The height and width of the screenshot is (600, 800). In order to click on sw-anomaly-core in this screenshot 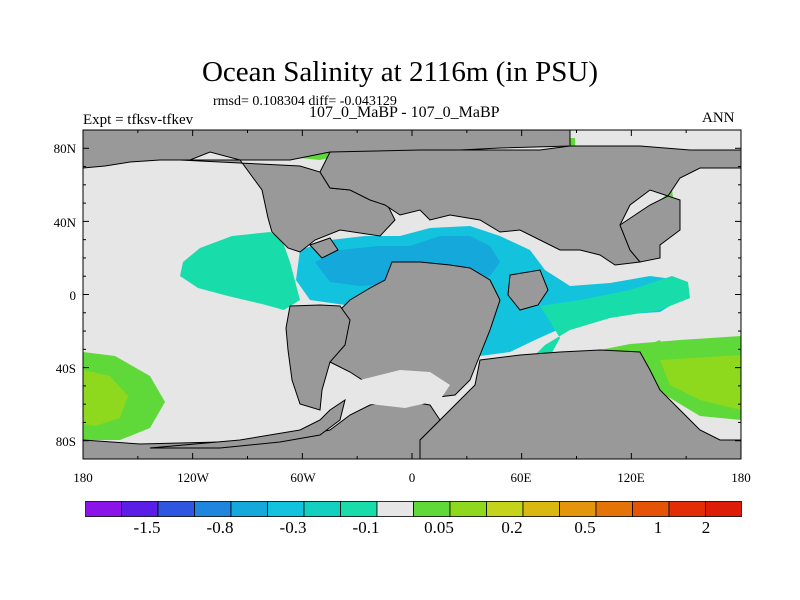, I will do `click(105, 398)`.